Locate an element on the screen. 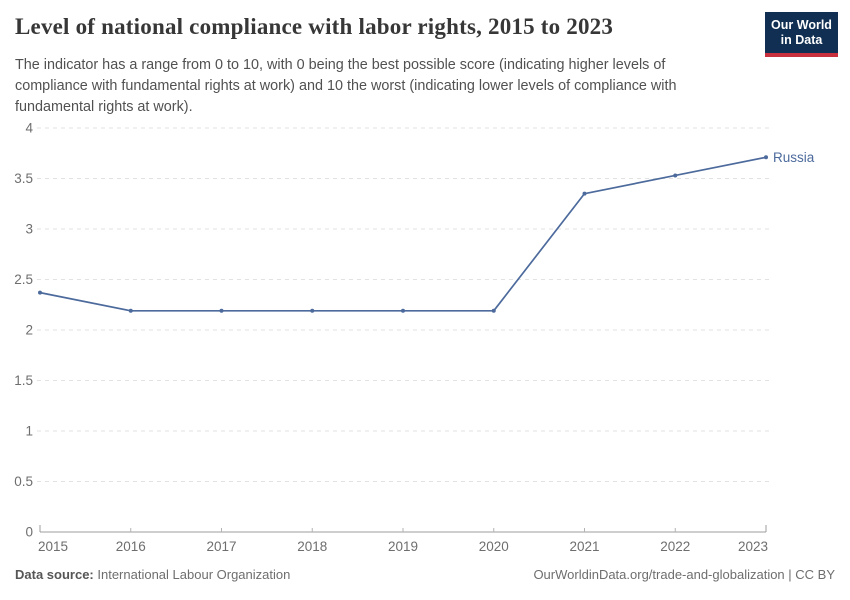  x-tick-label: 2020 is located at coordinates (494, 546).